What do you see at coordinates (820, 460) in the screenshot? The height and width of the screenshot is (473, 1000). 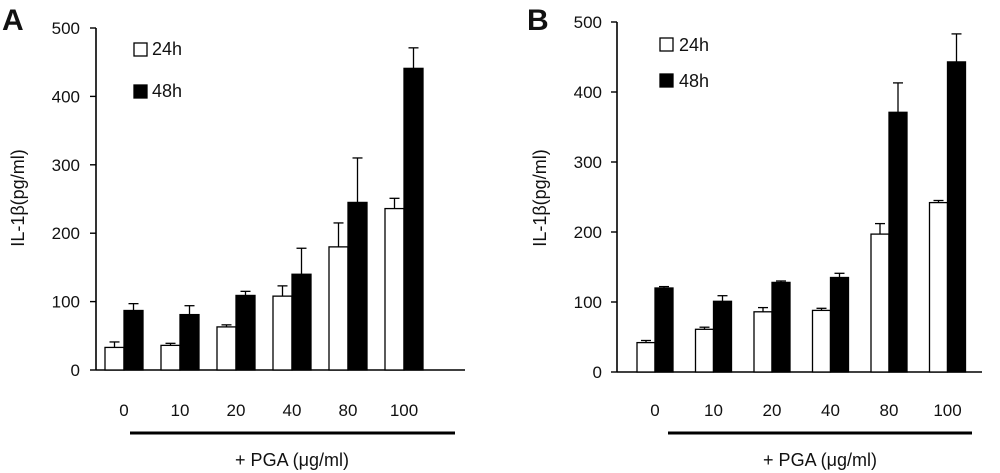 I see `panel-b-x-axis-label: + PGA (μg/ml)` at bounding box center [820, 460].